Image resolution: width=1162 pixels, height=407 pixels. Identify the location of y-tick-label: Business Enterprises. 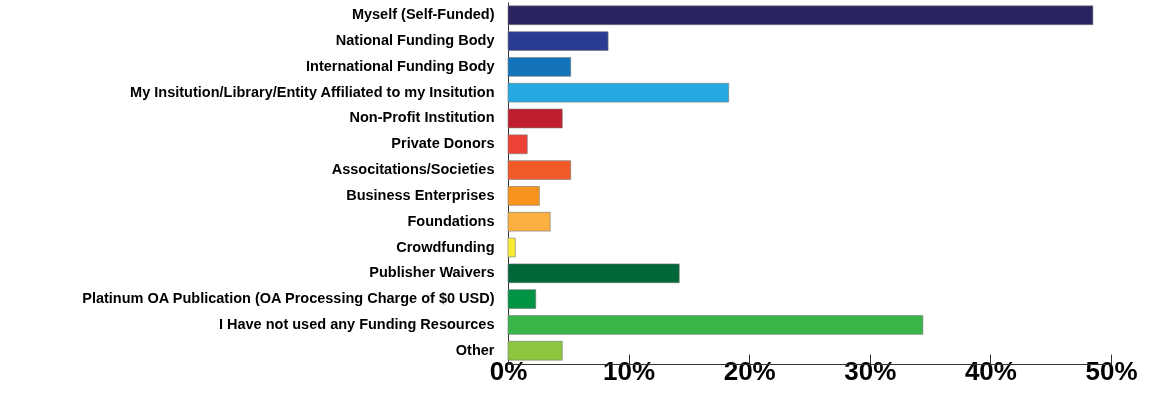
(420, 194).